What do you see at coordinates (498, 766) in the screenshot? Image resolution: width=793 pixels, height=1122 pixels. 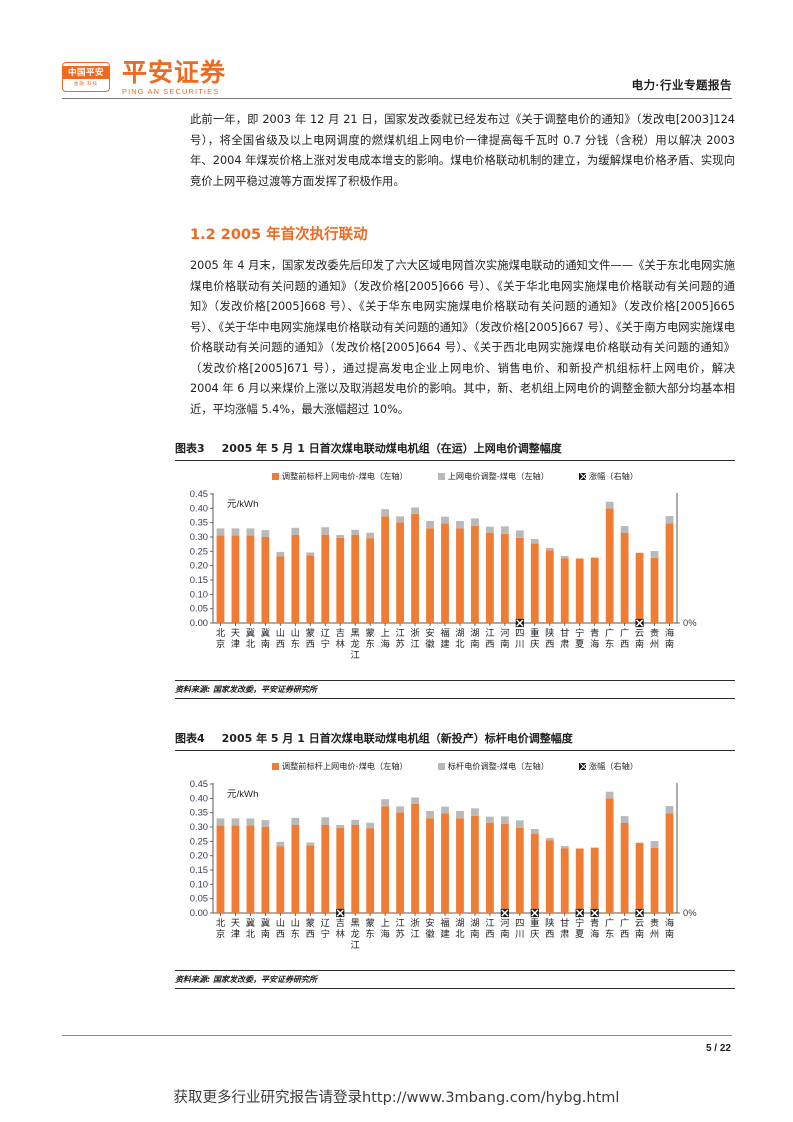 I see `legend-label-1: 标杆电价调整-煤电（左轴）` at bounding box center [498, 766].